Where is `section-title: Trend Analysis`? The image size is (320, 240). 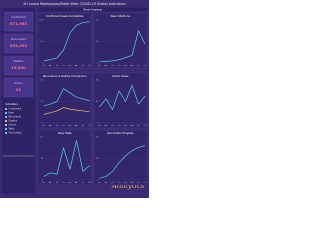 section-title: Trend Analysis is located at coordinates (92, 10).